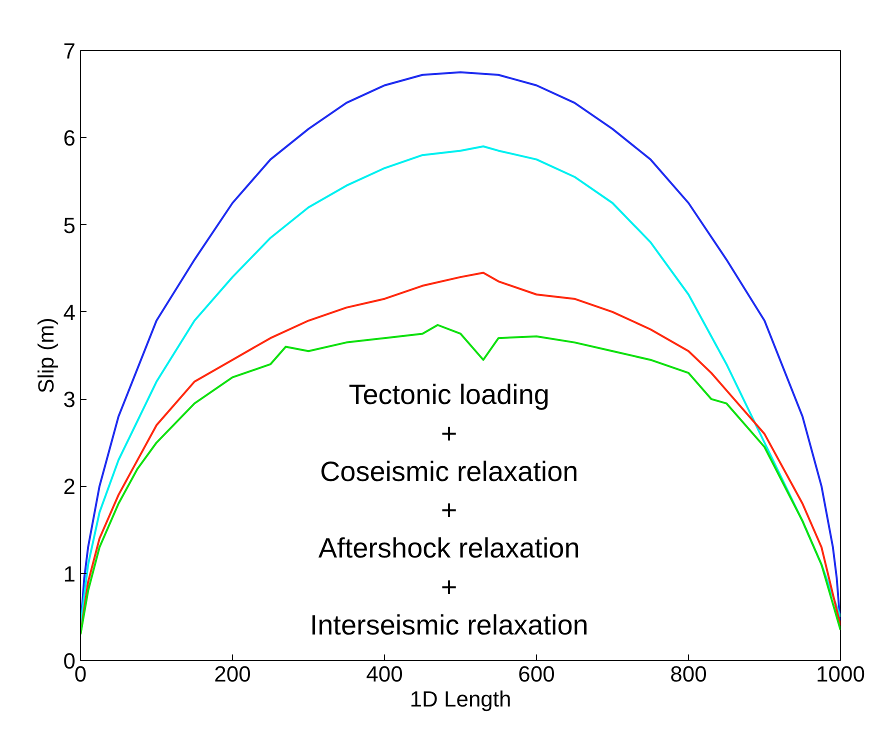 This screenshot has width=887, height=733. Describe the element at coordinates (69, 487) in the screenshot. I see `y-tick-label: 2` at that location.